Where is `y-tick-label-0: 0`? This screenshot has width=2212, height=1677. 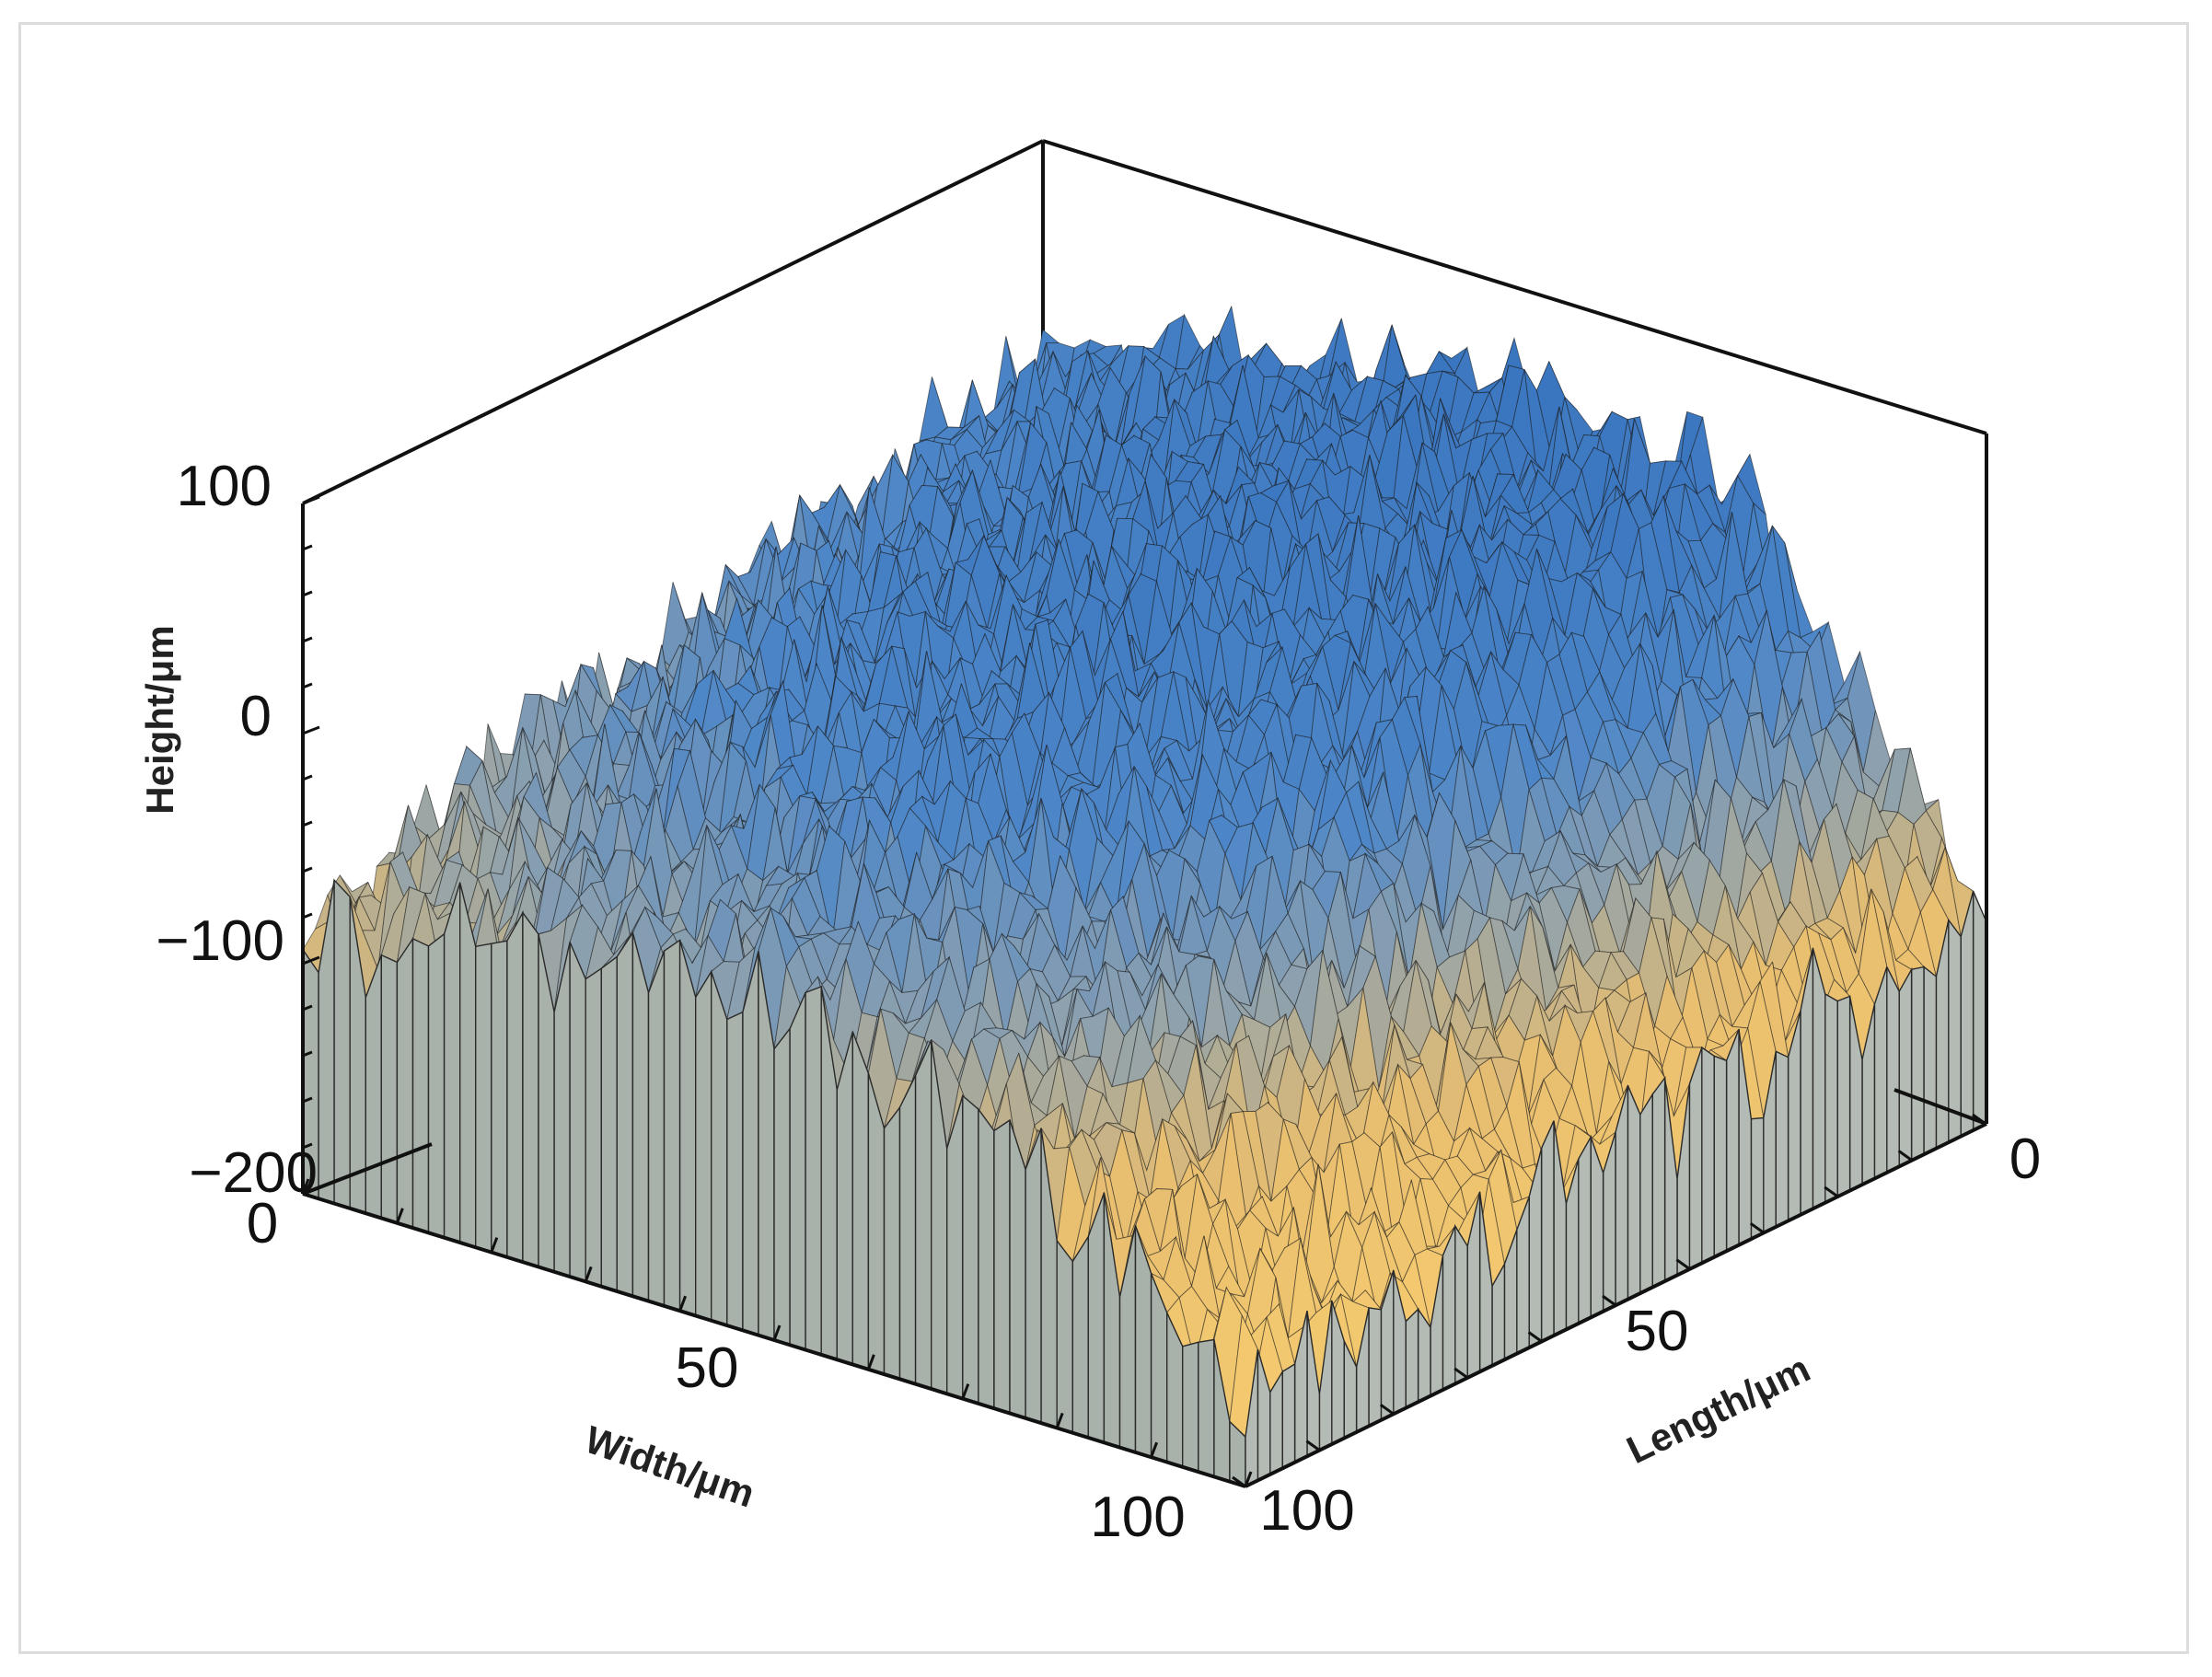 y-tick-label-0: 0 is located at coordinates (2025, 1160).